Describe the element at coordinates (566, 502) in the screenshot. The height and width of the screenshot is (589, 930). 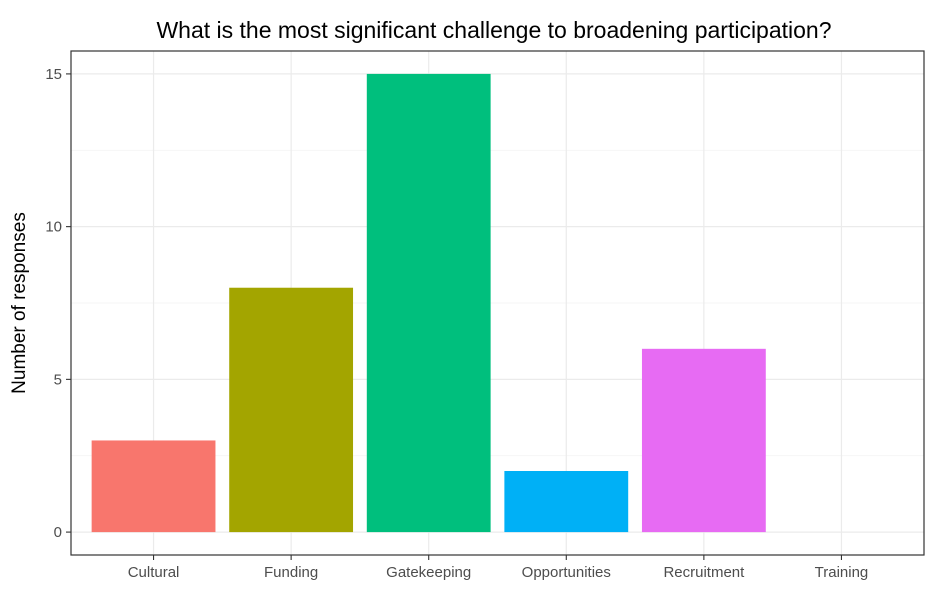
I see `bar-opportunities` at that location.